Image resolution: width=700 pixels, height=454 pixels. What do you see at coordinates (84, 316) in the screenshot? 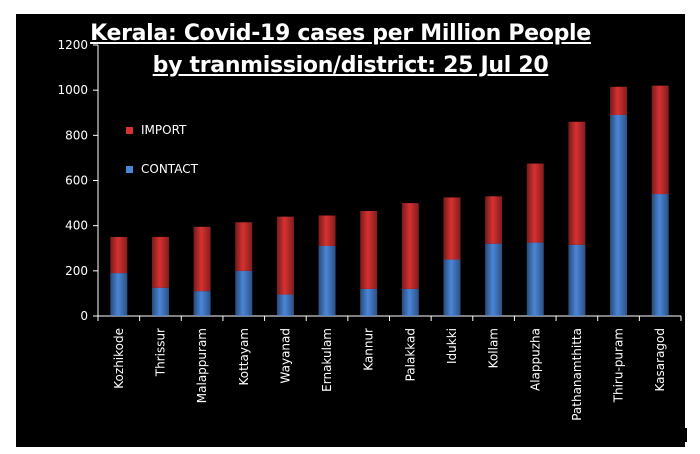
I see `y-tick-label: 0` at bounding box center [84, 316].